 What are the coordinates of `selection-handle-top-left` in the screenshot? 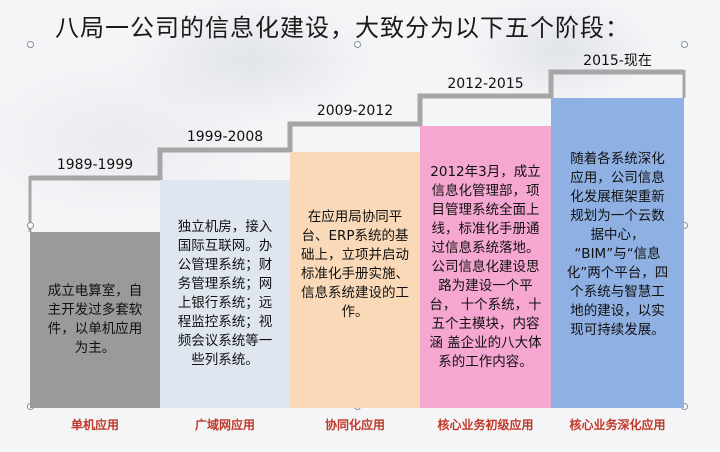 It's located at (30, 44).